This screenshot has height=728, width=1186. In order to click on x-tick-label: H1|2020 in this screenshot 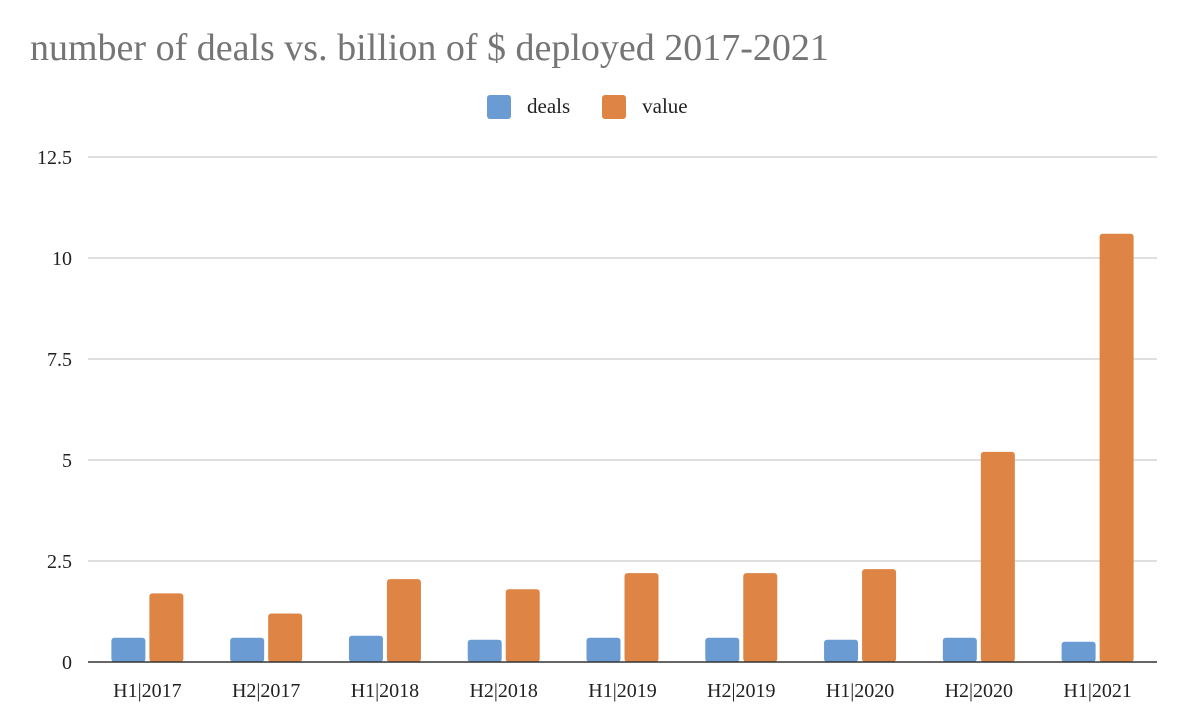, I will do `click(860, 691)`.